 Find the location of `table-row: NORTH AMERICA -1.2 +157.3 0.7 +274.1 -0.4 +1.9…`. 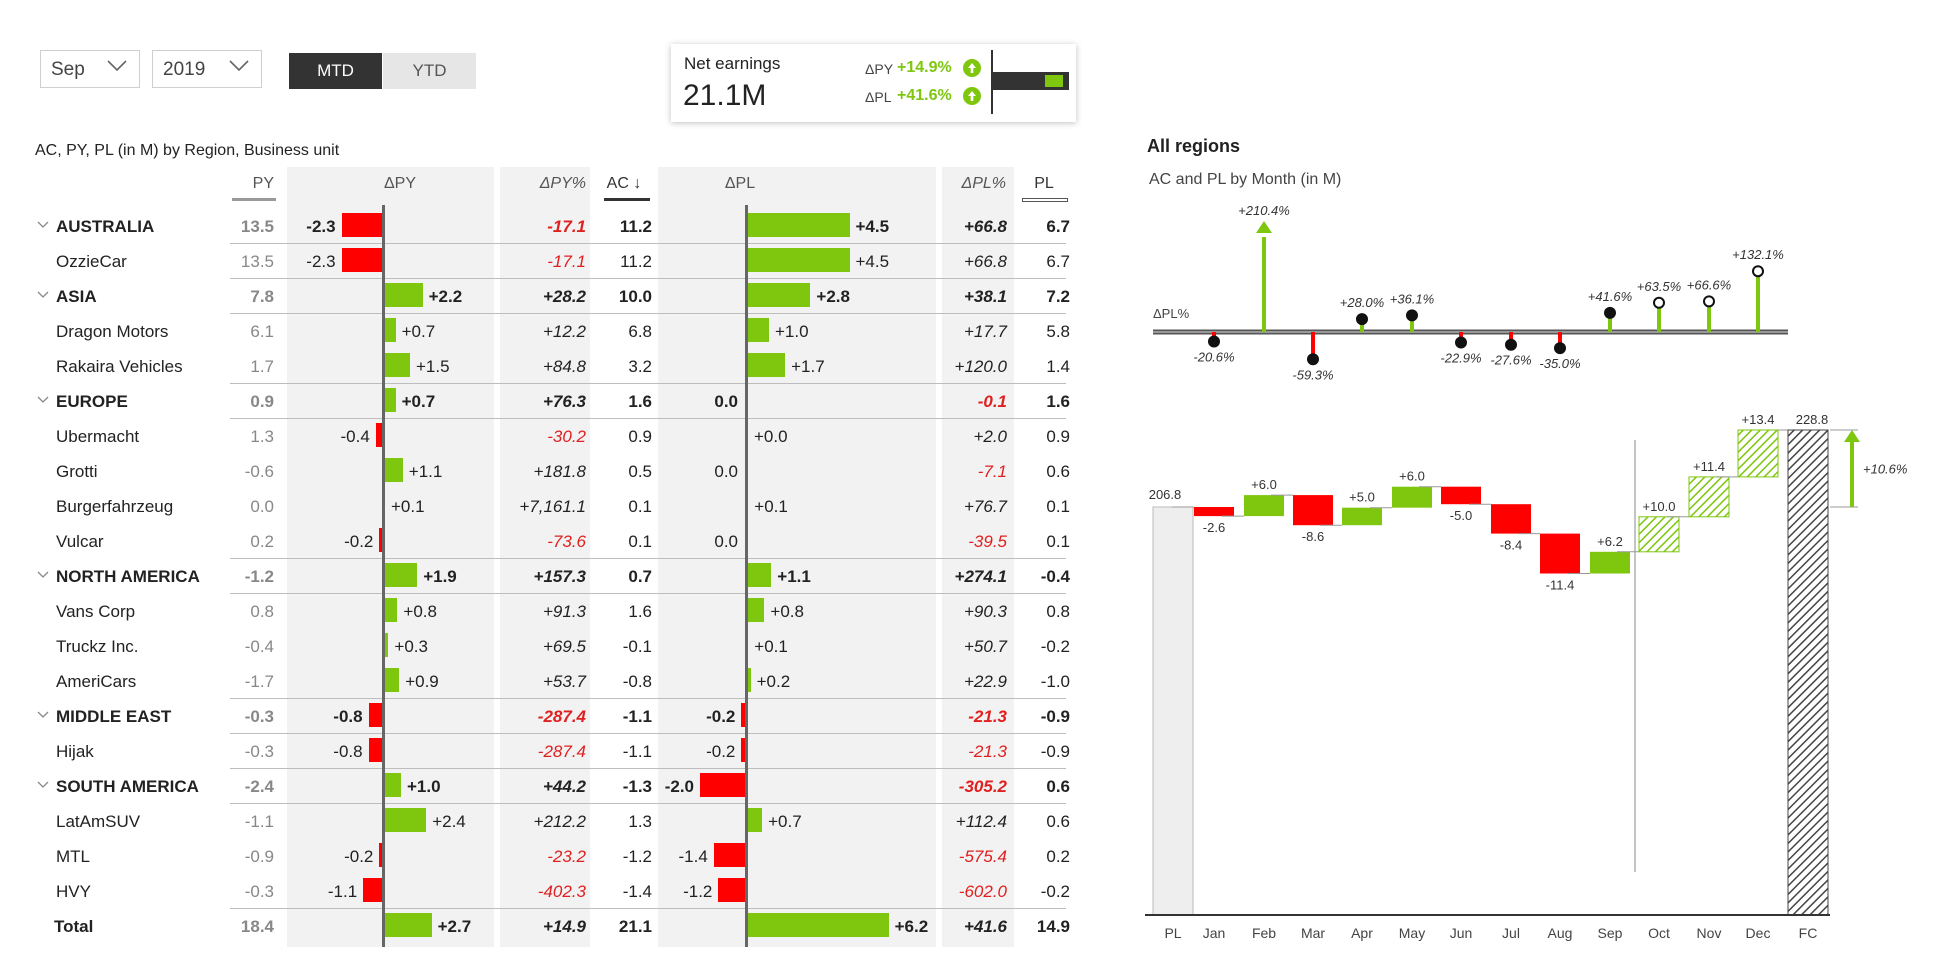

table-row: NORTH AMERICA -1.2 +157.3 0.7 +274.1 -0.4 +1.9… is located at coordinates (550, 576).